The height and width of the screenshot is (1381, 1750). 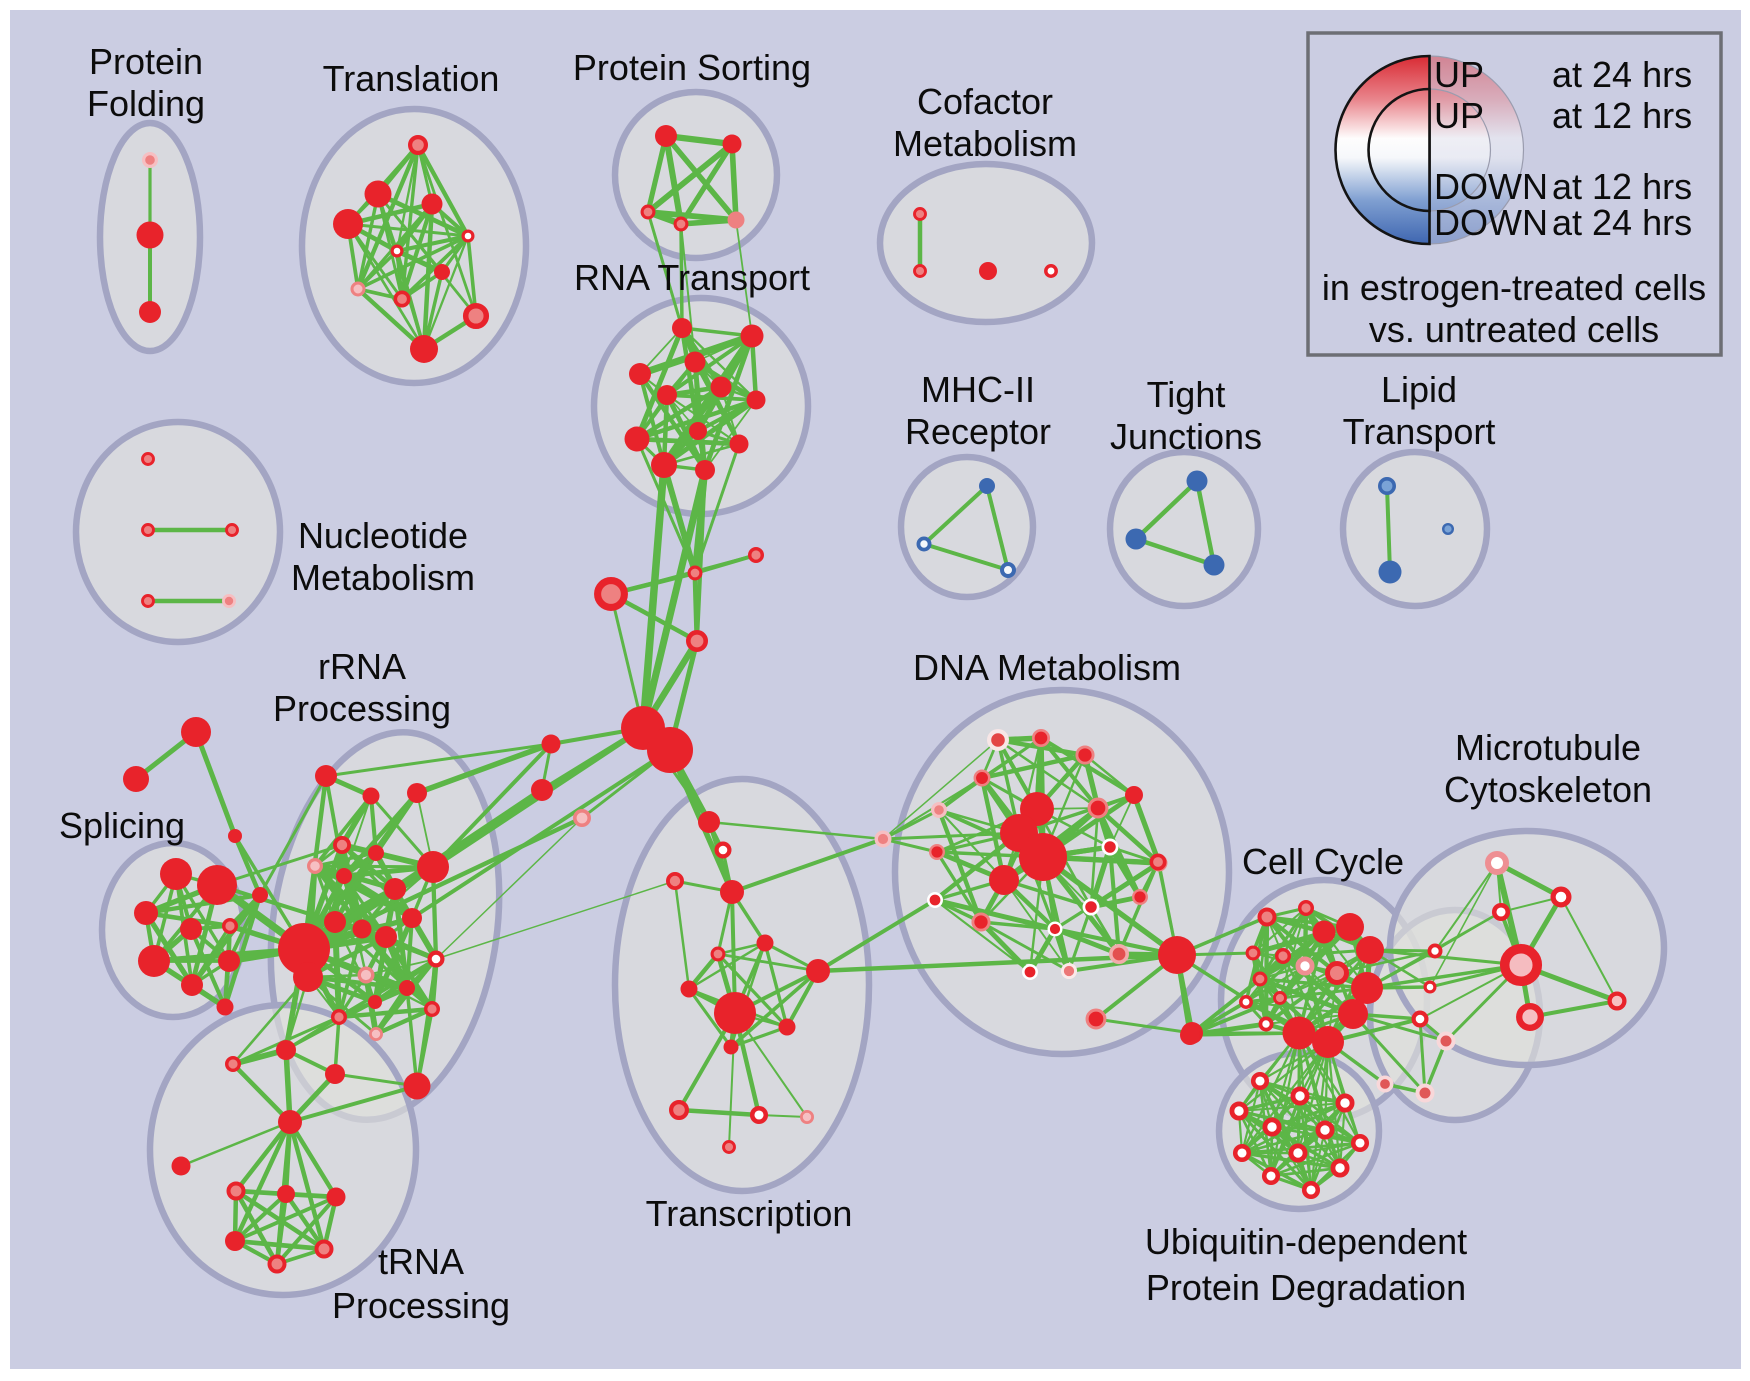 What do you see at coordinates (1548, 789) in the screenshot?
I see `svg-text: Cytoskeleton` at bounding box center [1548, 789].